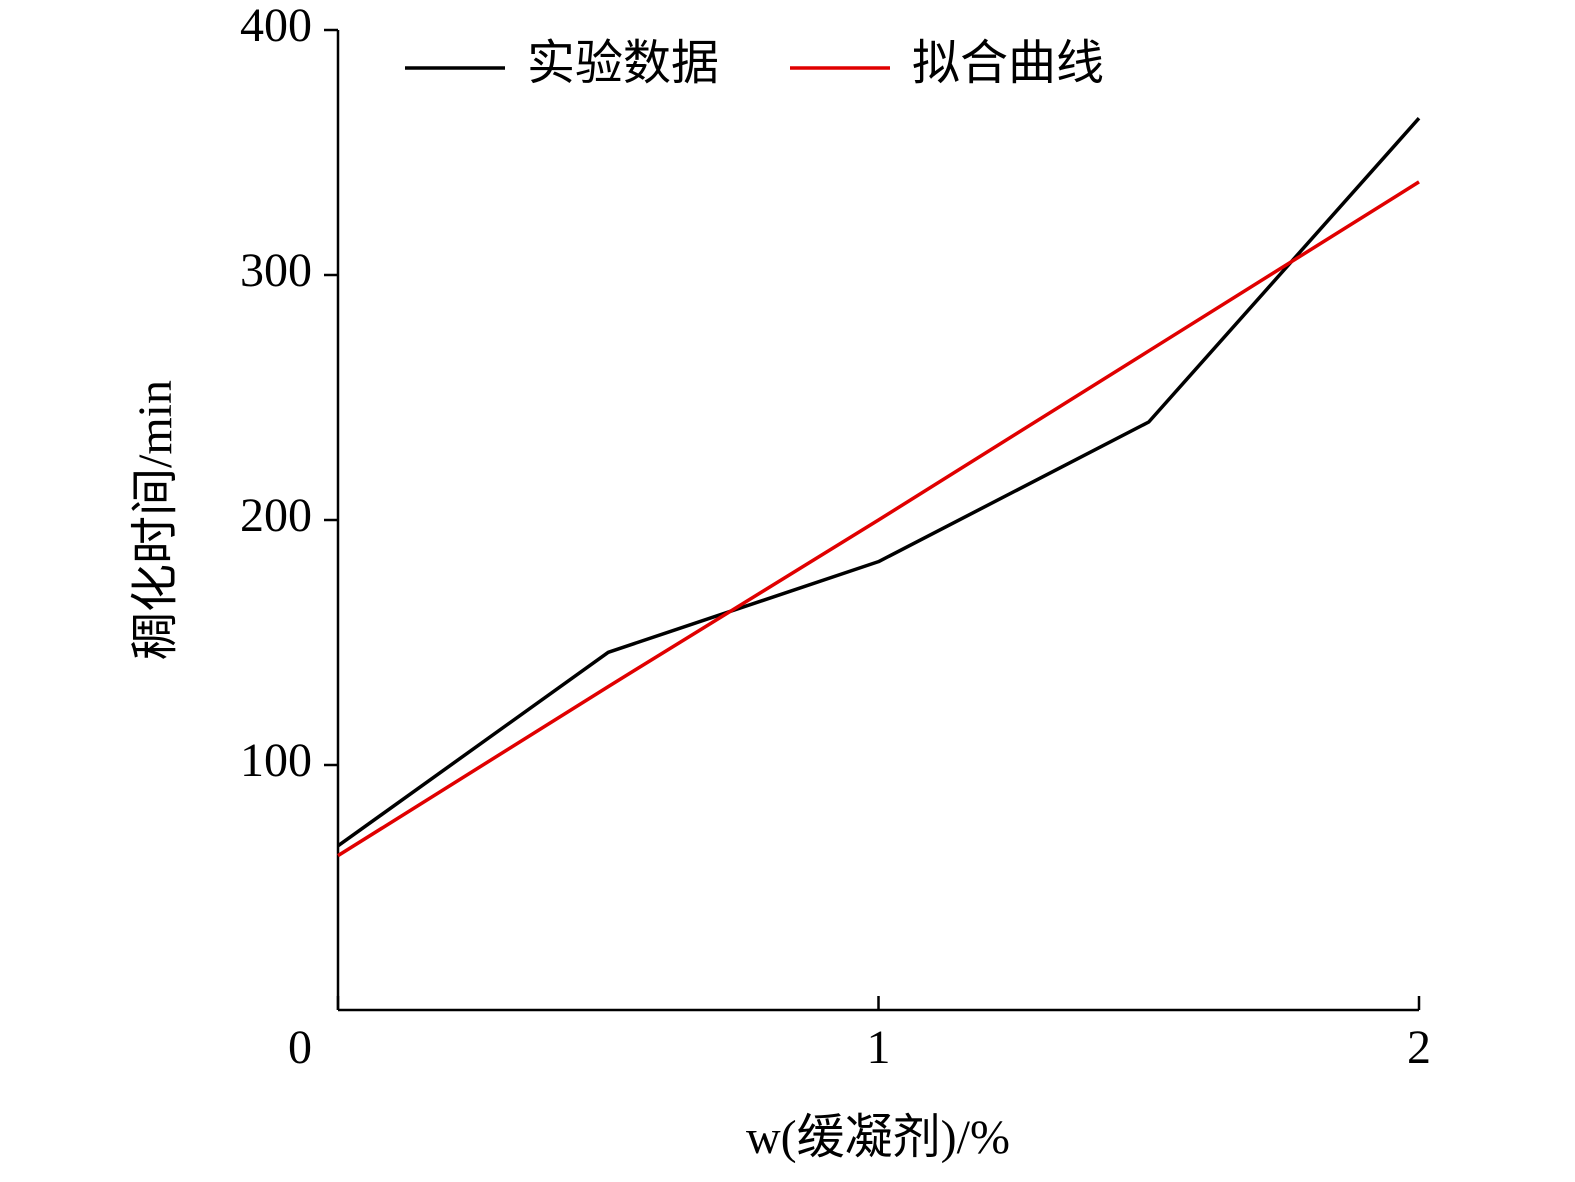 The image size is (1575, 1182). Describe the element at coordinates (276, 26) in the screenshot. I see `y-tick-label: 400` at that location.